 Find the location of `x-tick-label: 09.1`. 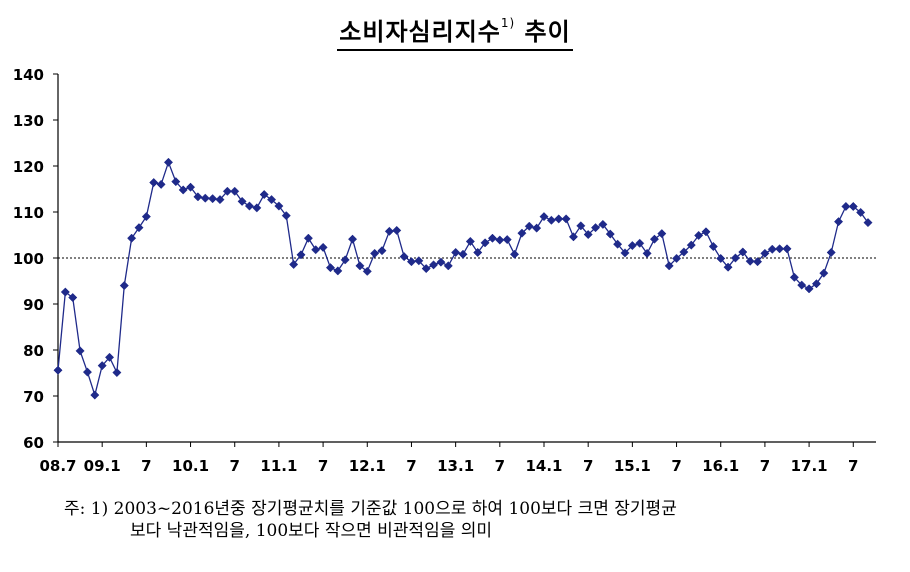

x-tick-label: 09.1 is located at coordinates (102, 466).